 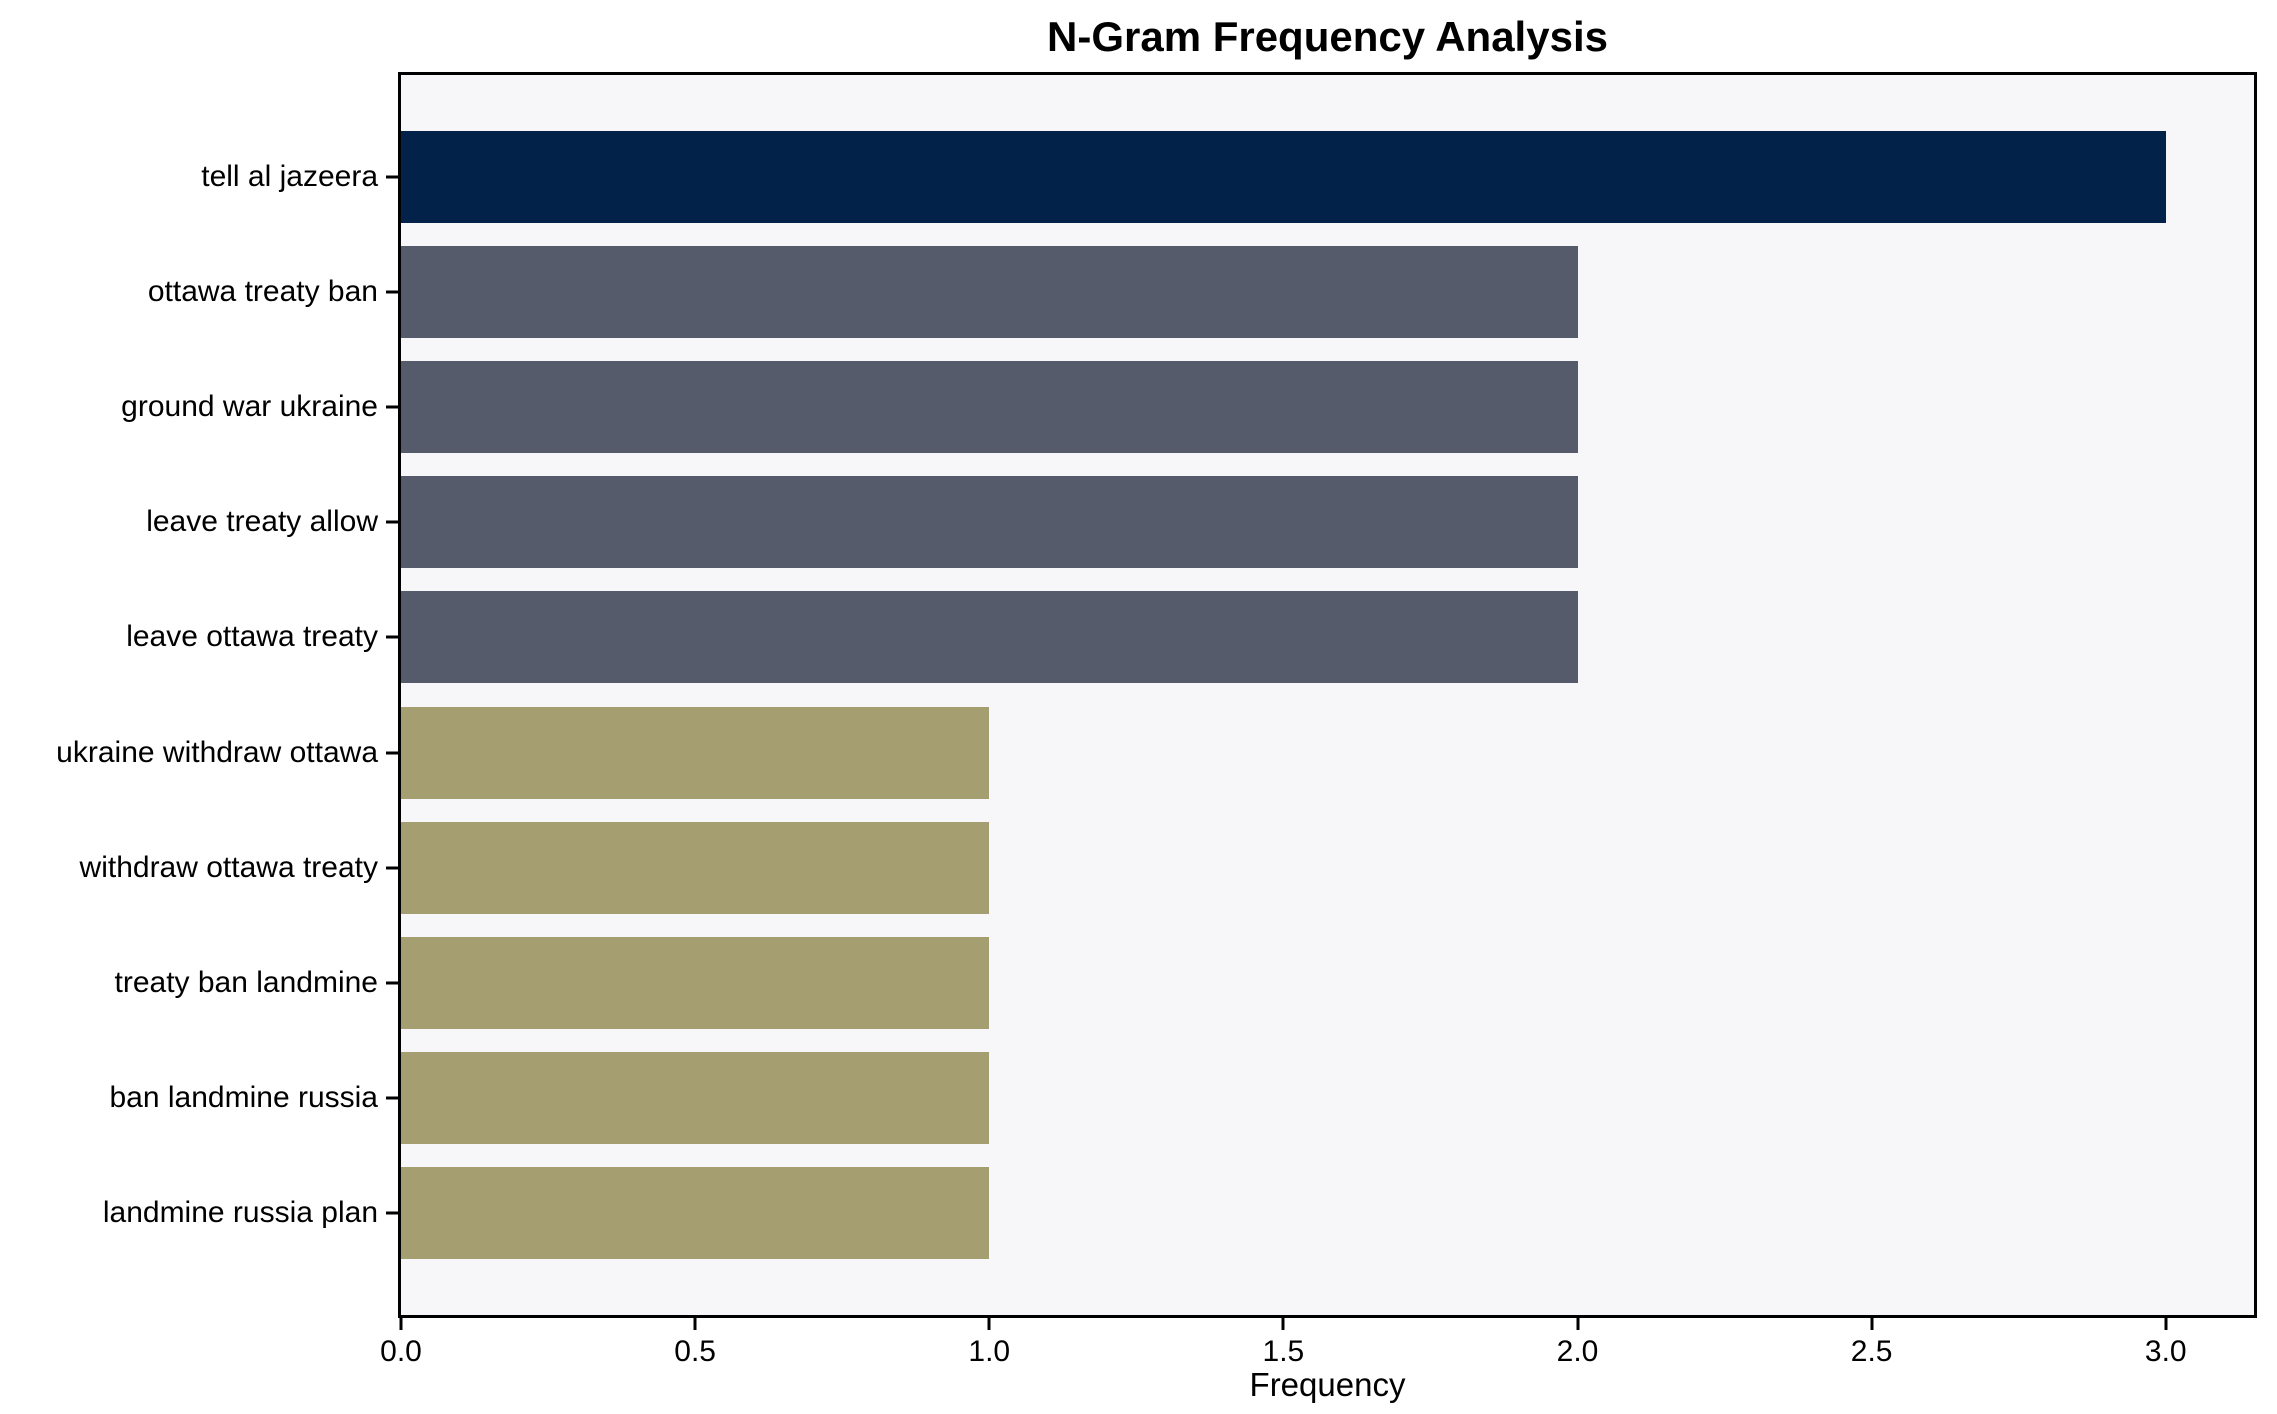 What do you see at coordinates (289, 177) in the screenshot?
I see `y-tick-label: tell al jazeera` at bounding box center [289, 177].